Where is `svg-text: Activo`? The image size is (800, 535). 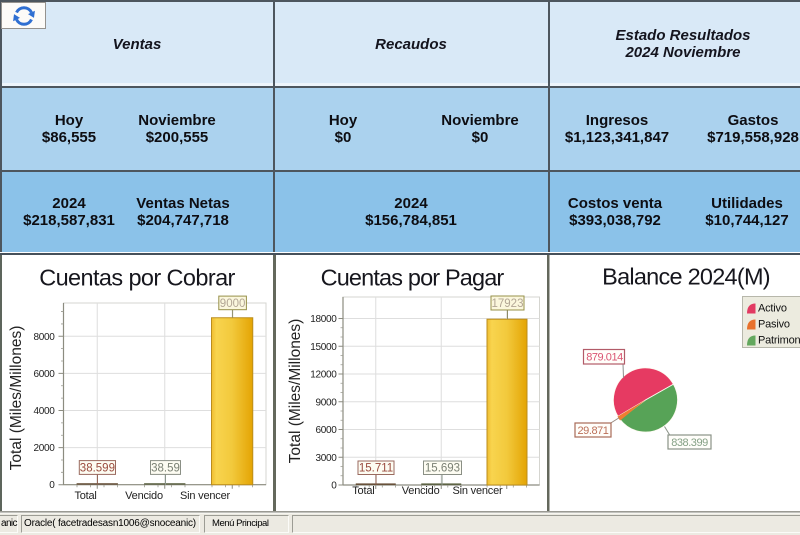
svg-text: Activo is located at coordinates (772, 309).